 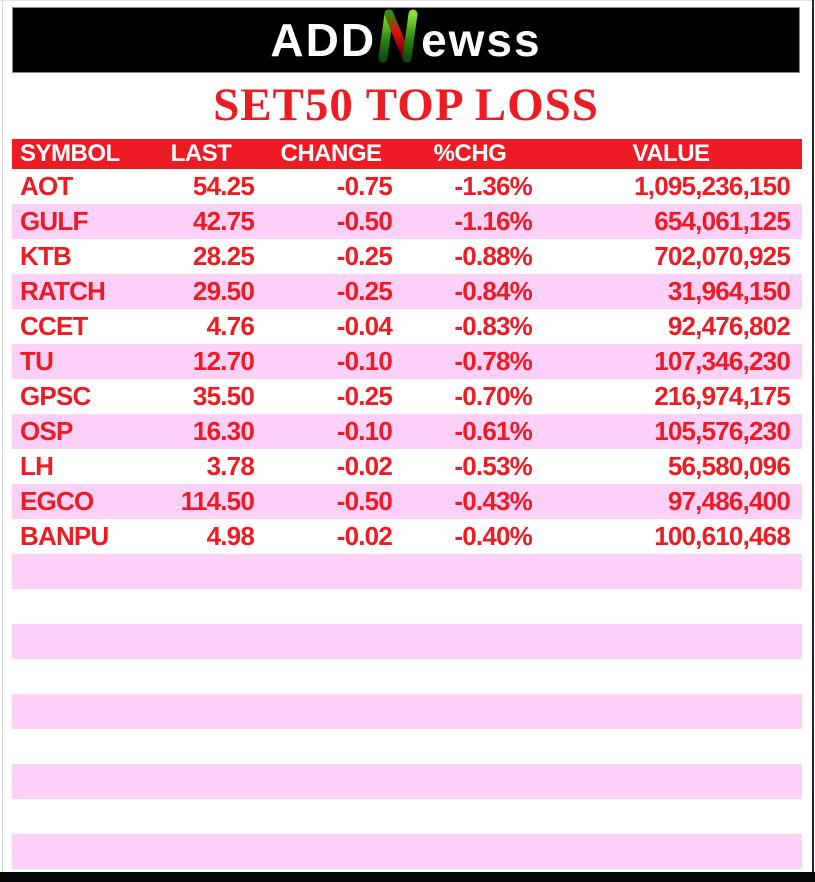 I want to click on addnewss-logo: ADD ewss, so click(x=405, y=37).